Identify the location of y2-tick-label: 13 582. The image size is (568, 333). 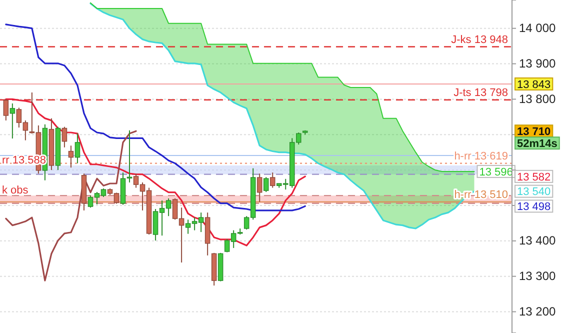
(534, 177).